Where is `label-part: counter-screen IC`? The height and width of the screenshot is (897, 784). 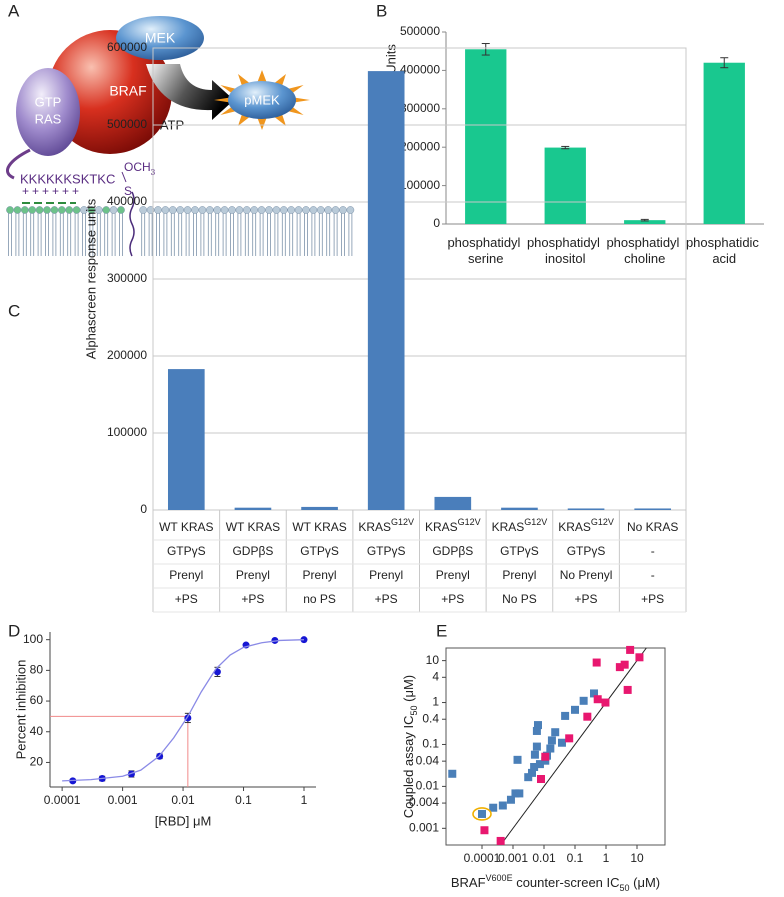 label-part: counter-screen IC is located at coordinates (566, 882).